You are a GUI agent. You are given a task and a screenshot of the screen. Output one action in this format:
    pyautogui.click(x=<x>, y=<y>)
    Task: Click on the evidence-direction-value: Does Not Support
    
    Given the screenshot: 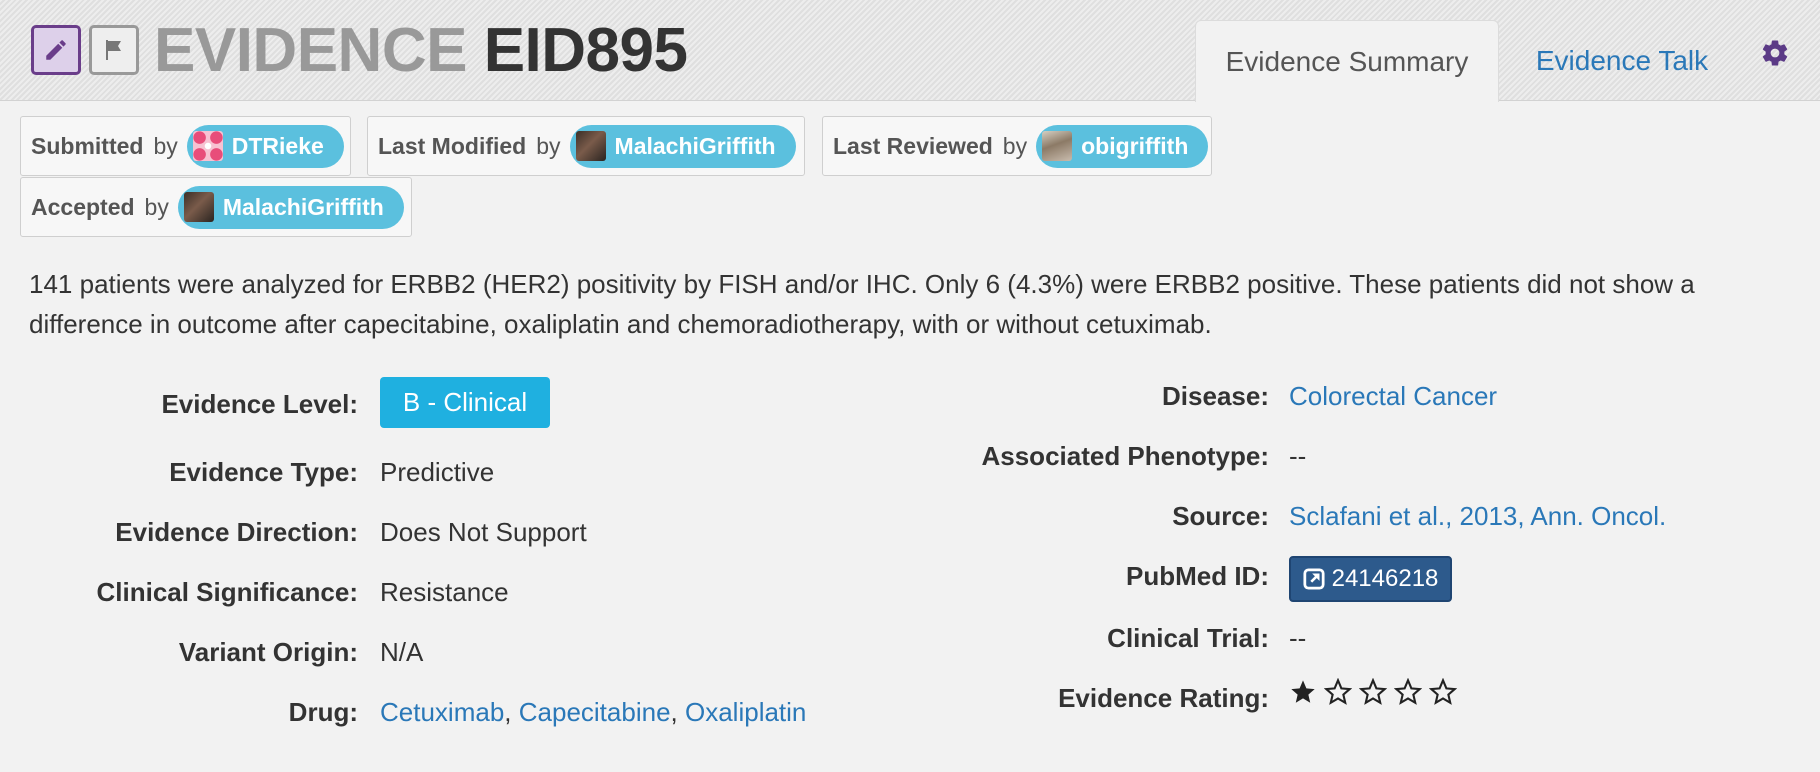 What is the action you would take?
    pyautogui.click(x=483, y=532)
    